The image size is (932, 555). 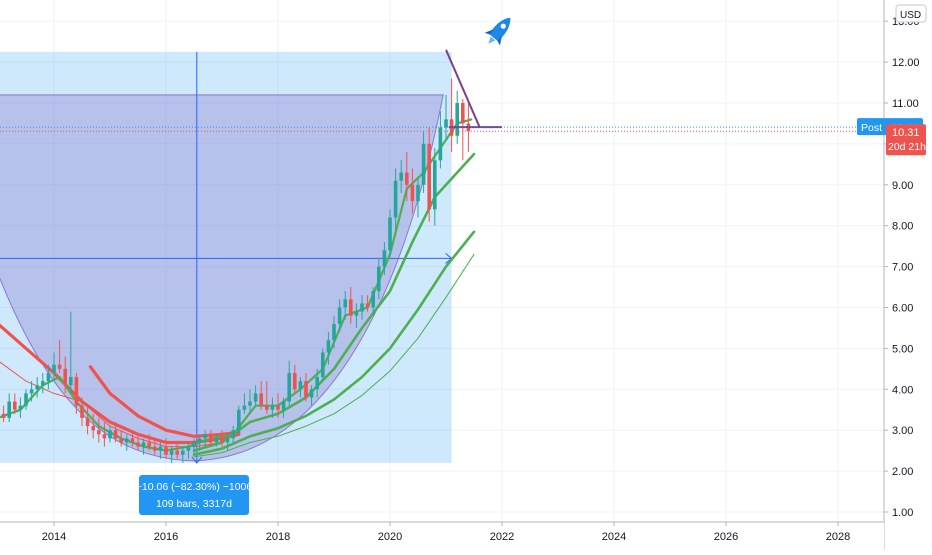 I want to click on last-price-badge, so click(x=906, y=140).